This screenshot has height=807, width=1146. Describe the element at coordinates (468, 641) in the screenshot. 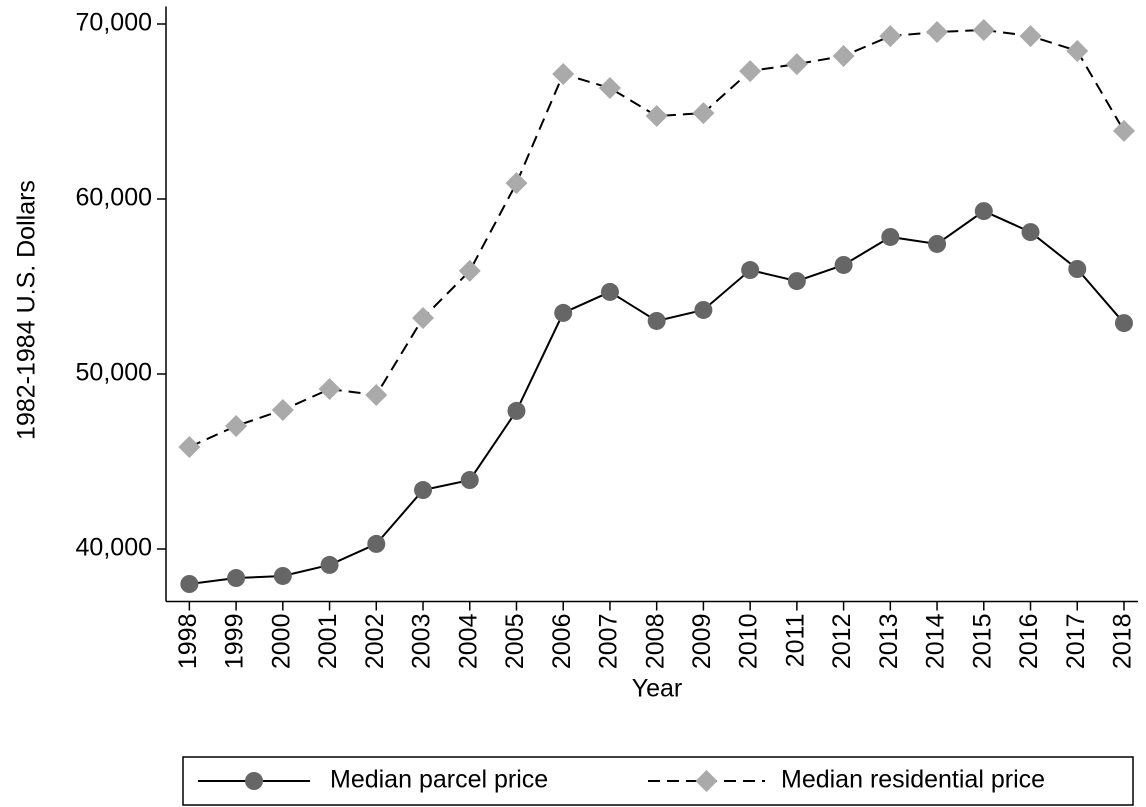

I see `x-tick-label: 2004` at that location.